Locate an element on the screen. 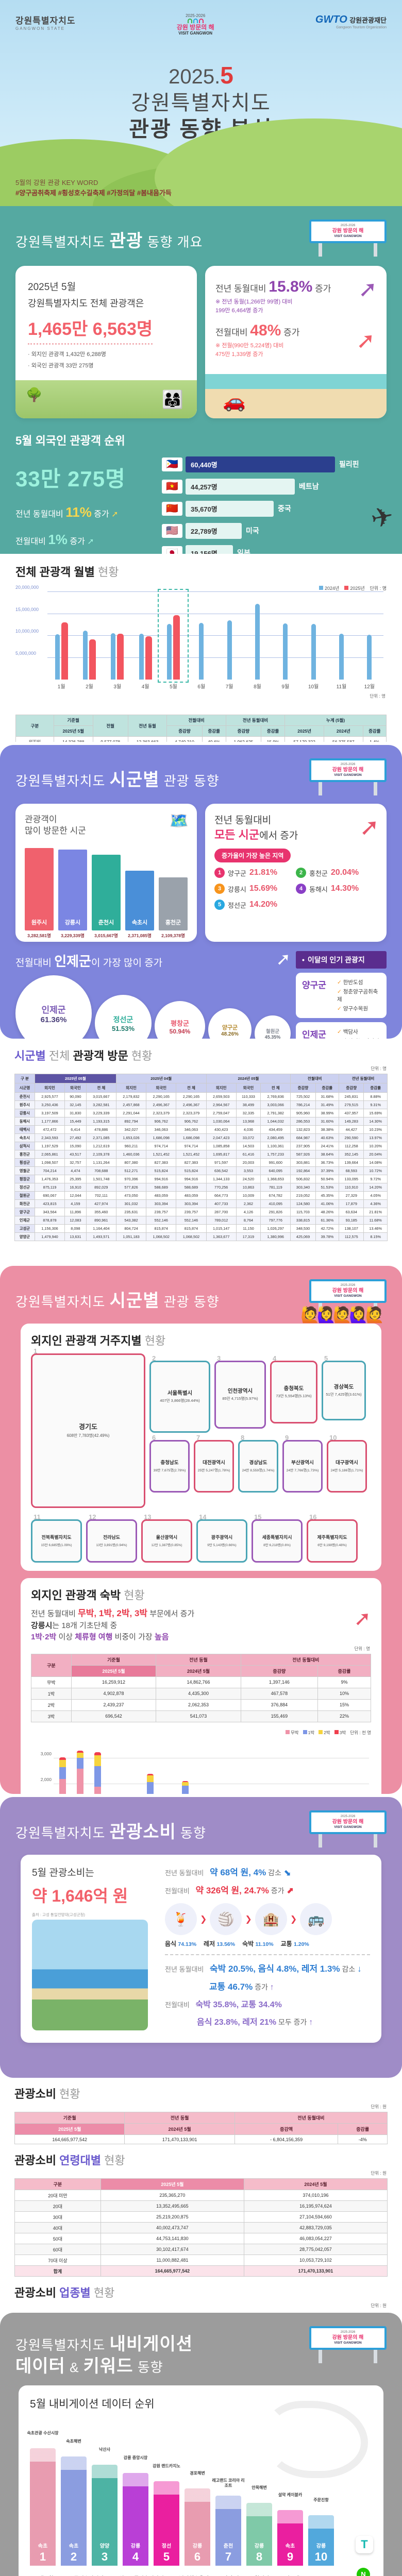  title-year: 2025. is located at coordinates (195, 76).